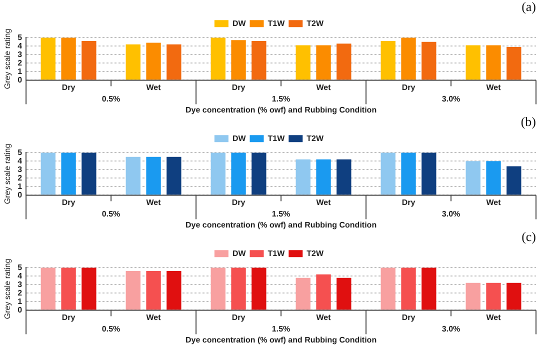  Describe the element at coordinates (528, 122) in the screenshot. I see `chart-title: (b)` at that location.